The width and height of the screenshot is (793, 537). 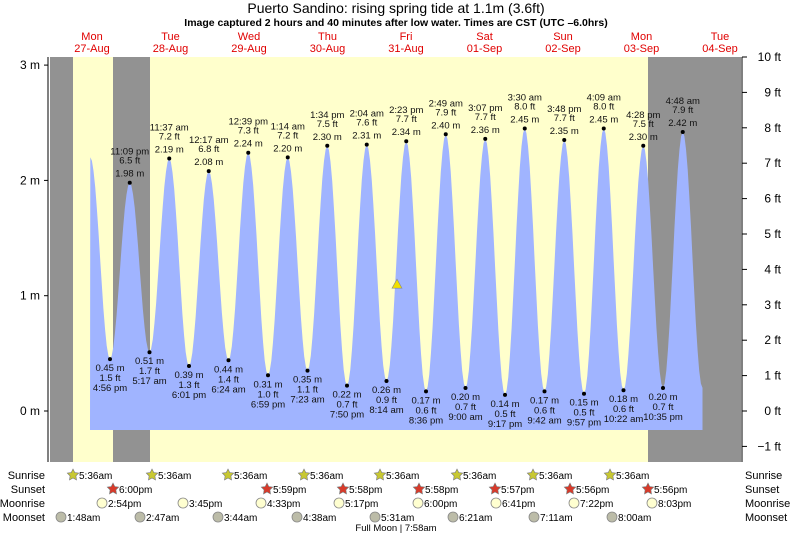 What do you see at coordinates (327, 137) in the screenshot?
I see `high-tide-label: 2.30 m` at bounding box center [327, 137].